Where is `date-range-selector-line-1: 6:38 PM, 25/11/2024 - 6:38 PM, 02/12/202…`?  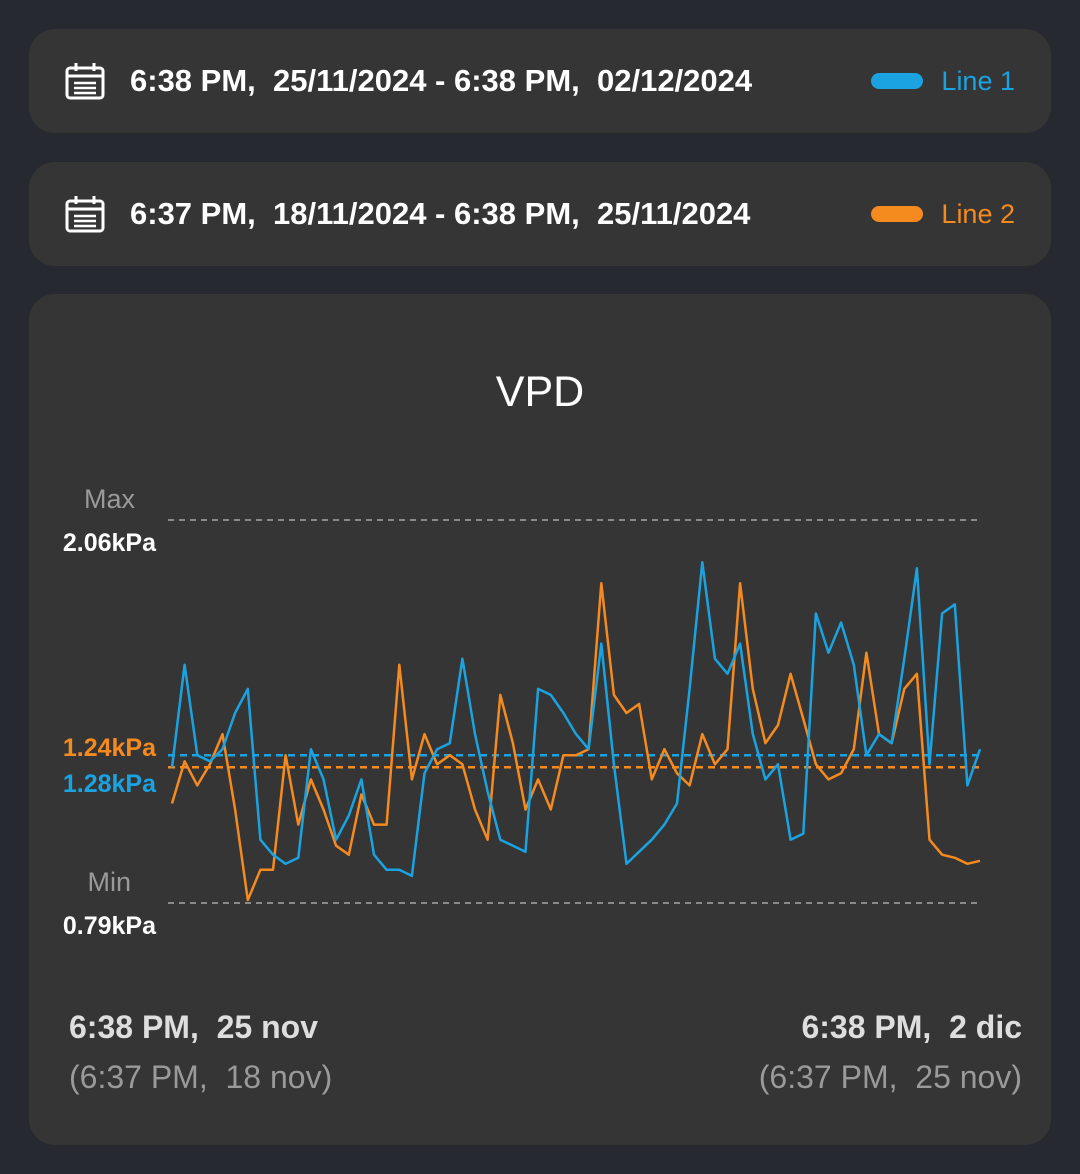 date-range-selector-line-1: 6:38 PM, 25/11/2024 - 6:38 PM, 02/12/202… is located at coordinates (540, 81).